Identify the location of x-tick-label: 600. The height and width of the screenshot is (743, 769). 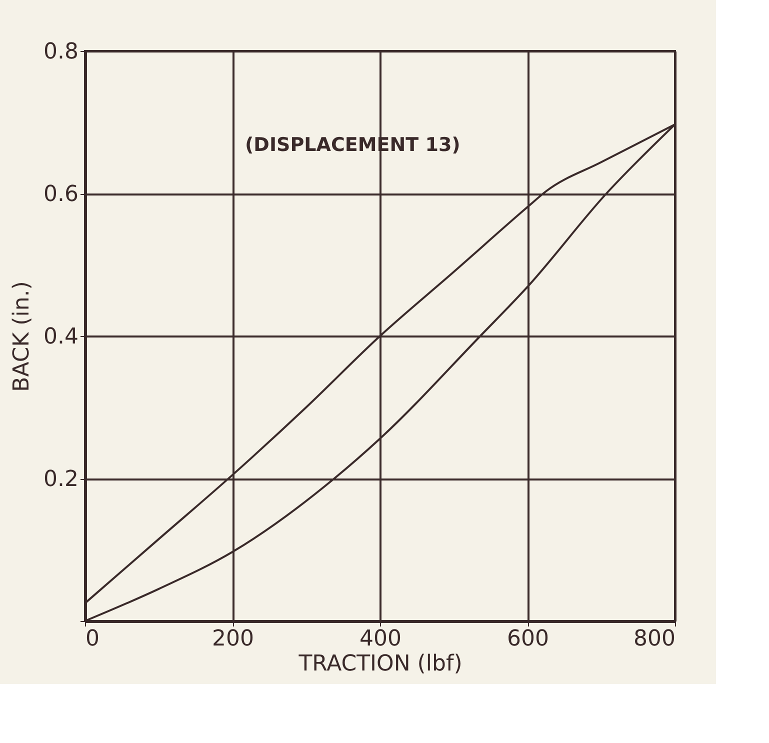
(528, 639).